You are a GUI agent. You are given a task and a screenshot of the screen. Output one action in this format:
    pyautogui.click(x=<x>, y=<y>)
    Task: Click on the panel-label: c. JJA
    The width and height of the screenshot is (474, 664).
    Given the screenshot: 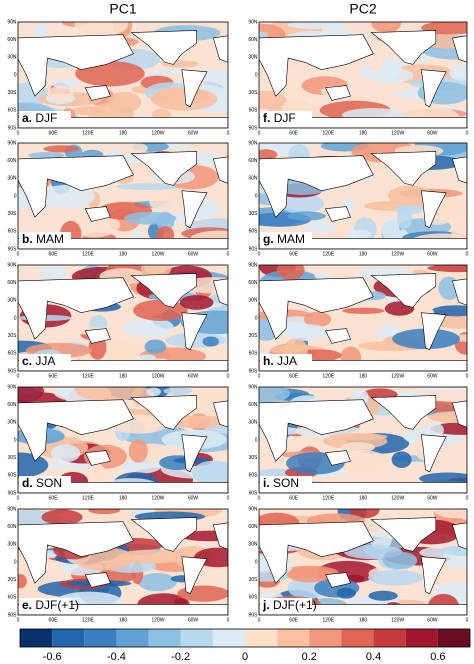 What is the action you would take?
    pyautogui.click(x=38, y=361)
    